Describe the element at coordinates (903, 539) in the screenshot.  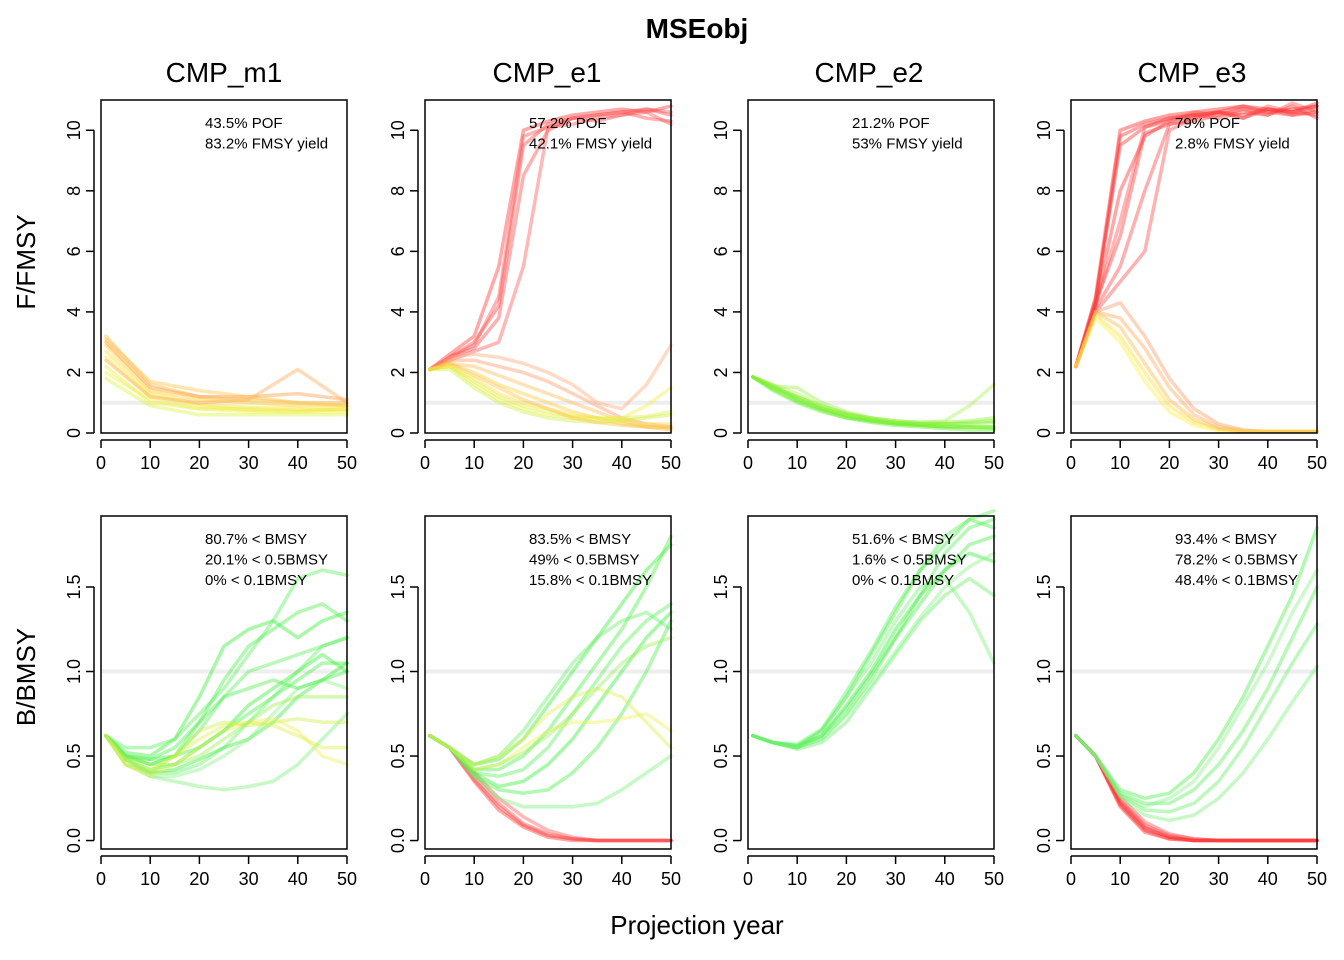
I see `annotation-text: 51.6% < BMSY` at that location.